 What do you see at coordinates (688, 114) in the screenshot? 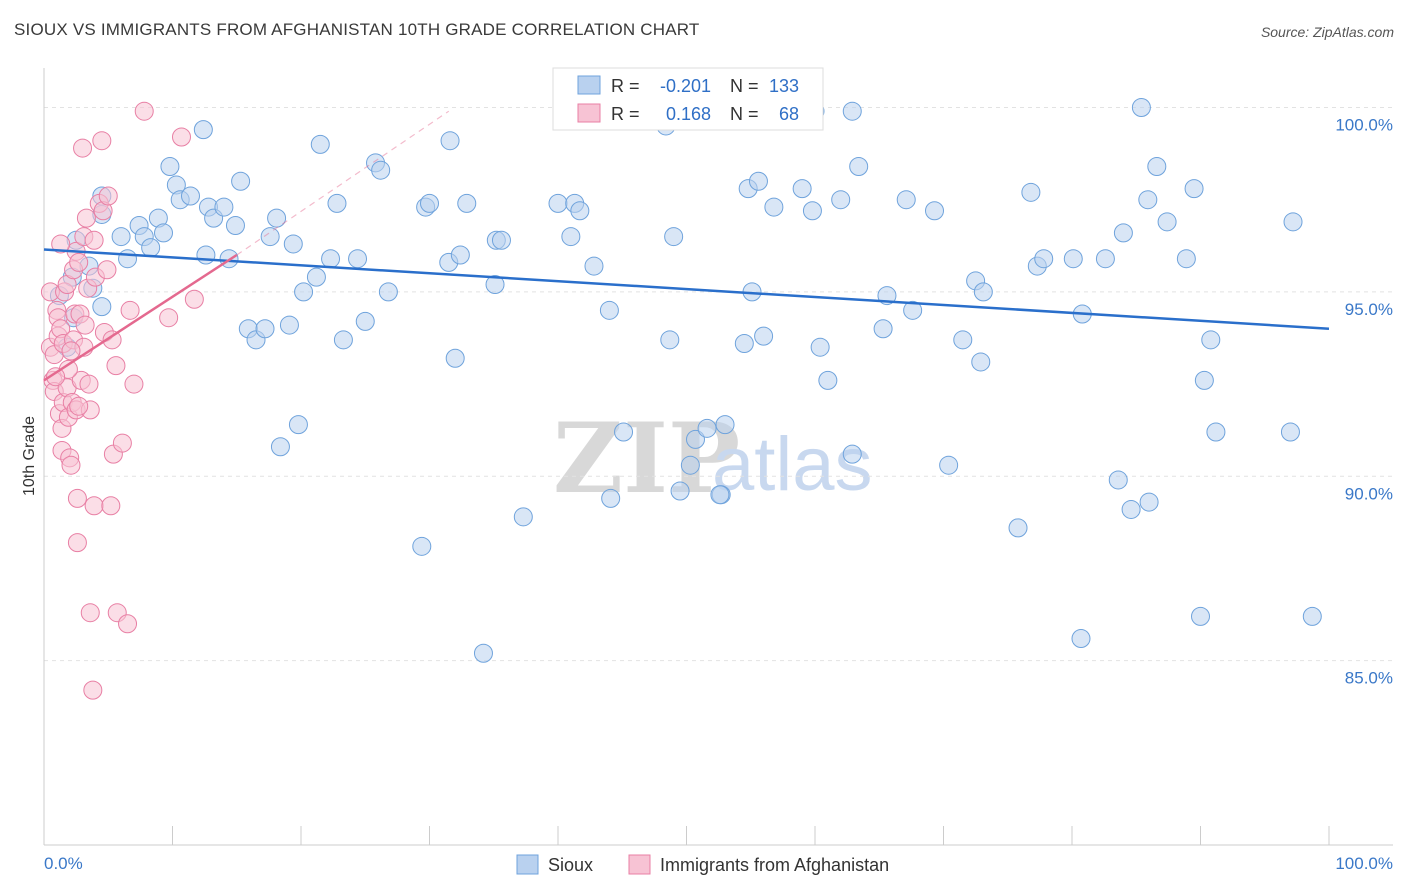
I see `stats-r-value-afghan: 0.168` at bounding box center [688, 114].